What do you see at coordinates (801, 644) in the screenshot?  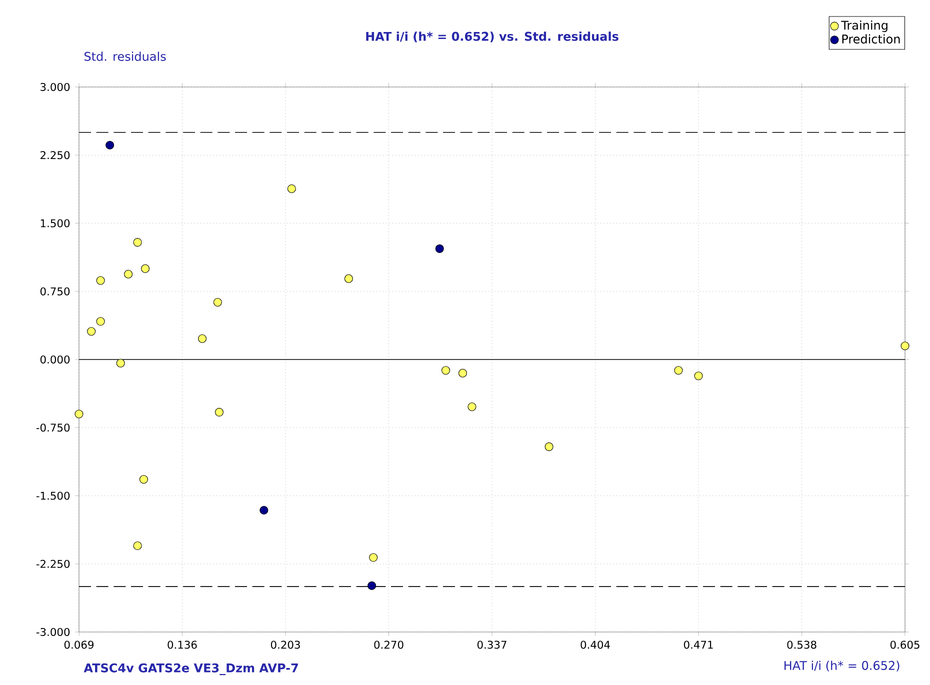 I see `x-tick-label: 0.538` at bounding box center [801, 644].